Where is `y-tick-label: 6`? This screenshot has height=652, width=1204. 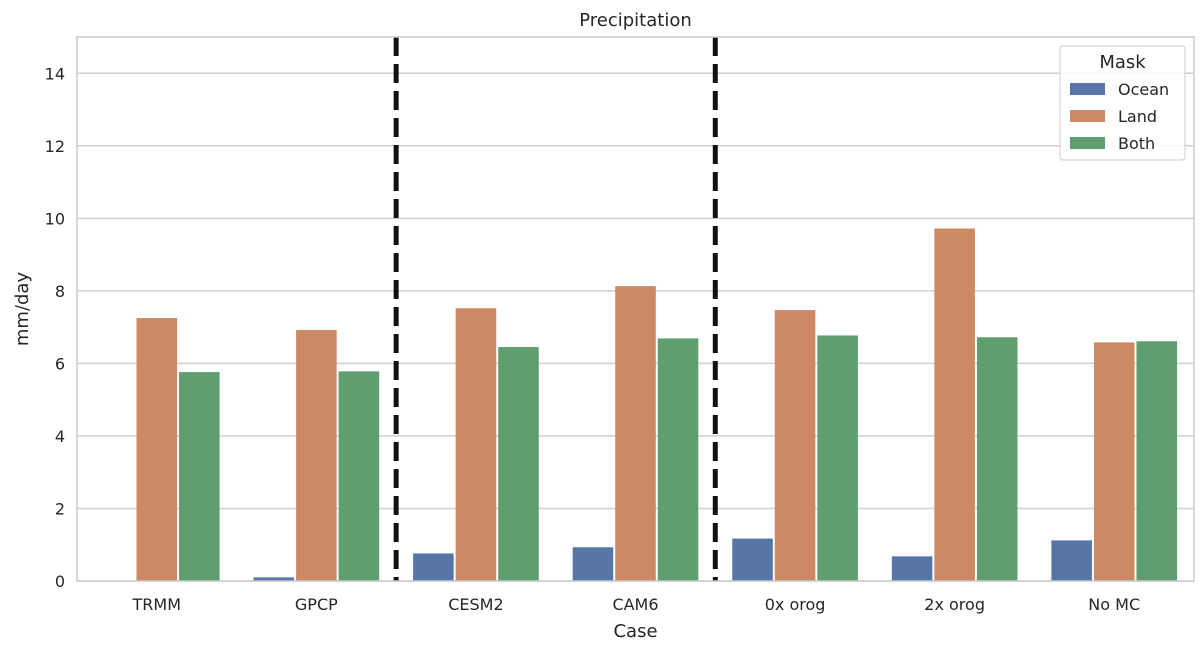 y-tick-label: 6 is located at coordinates (60, 363).